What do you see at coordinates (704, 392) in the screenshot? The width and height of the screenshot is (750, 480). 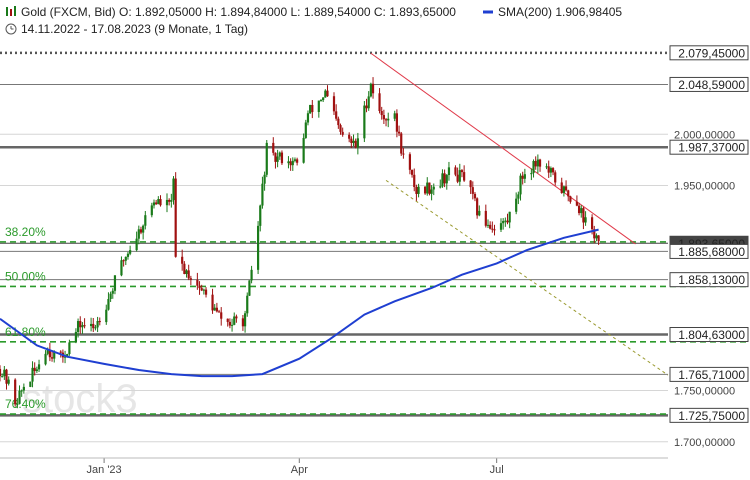 I see `y-tick-label: 1.750,00000` at bounding box center [704, 392].